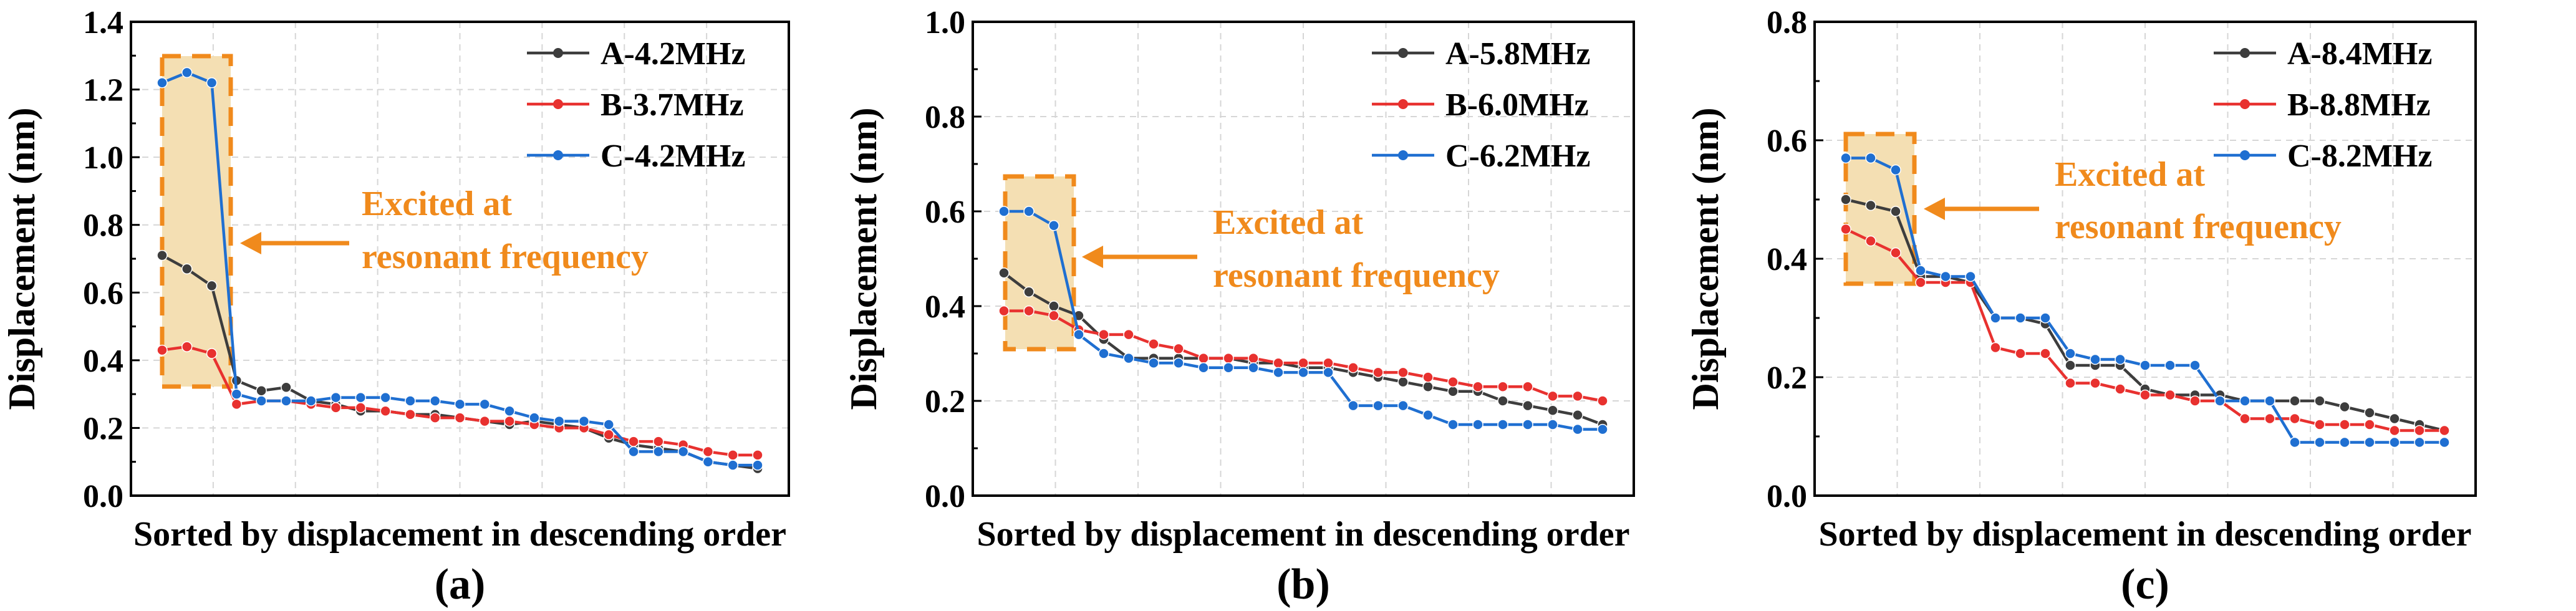 Image resolution: width=2576 pixels, height=611 pixels. I want to click on series-line-B-6.0MHz, so click(1303, 356).